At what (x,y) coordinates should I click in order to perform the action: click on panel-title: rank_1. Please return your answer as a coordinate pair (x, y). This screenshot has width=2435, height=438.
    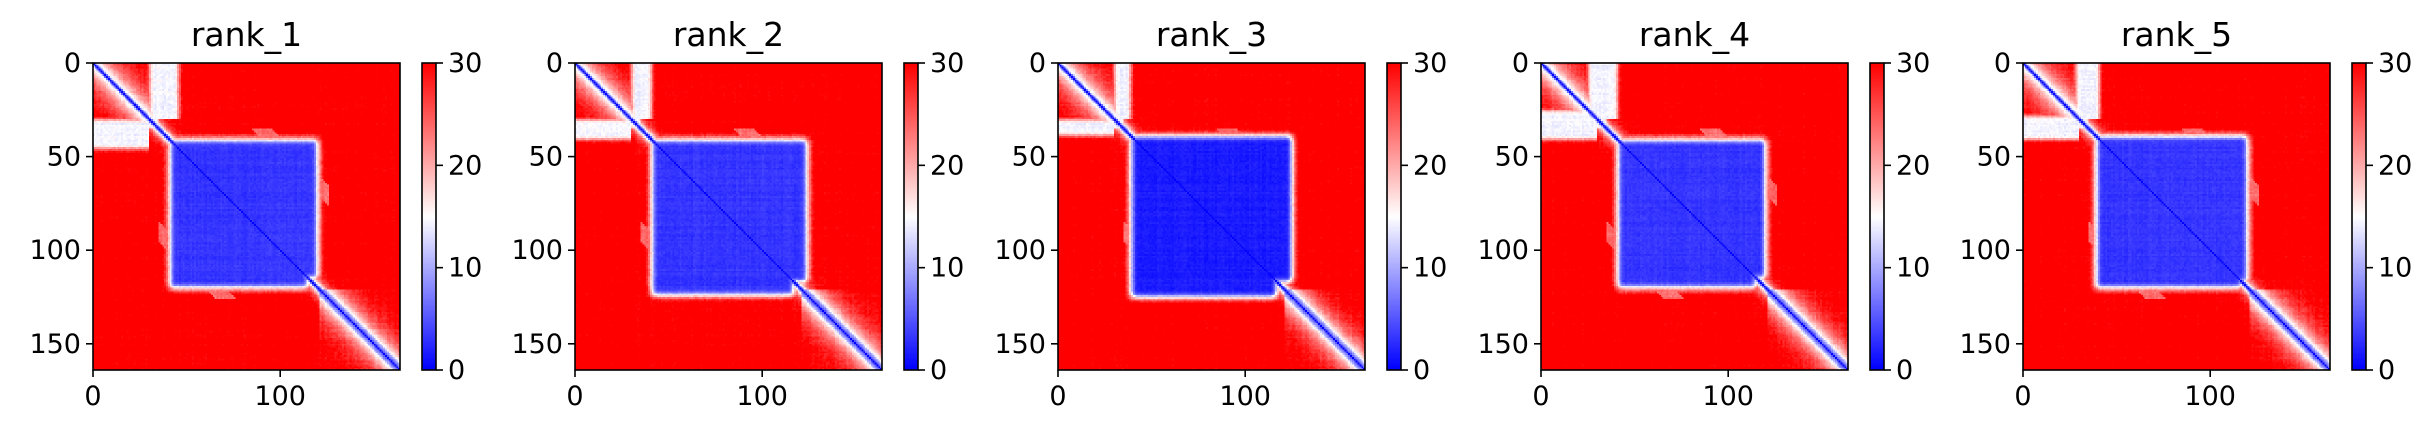
    Looking at the image, I should click on (246, 34).